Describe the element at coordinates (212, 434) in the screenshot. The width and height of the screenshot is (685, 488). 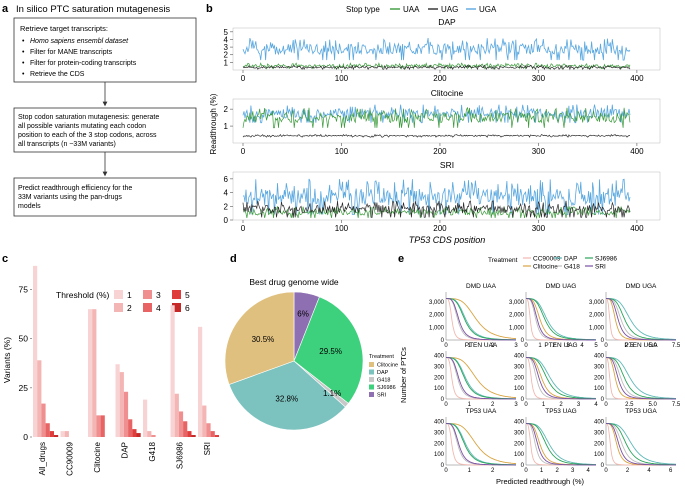
I see `bar-sri-t4` at that location.